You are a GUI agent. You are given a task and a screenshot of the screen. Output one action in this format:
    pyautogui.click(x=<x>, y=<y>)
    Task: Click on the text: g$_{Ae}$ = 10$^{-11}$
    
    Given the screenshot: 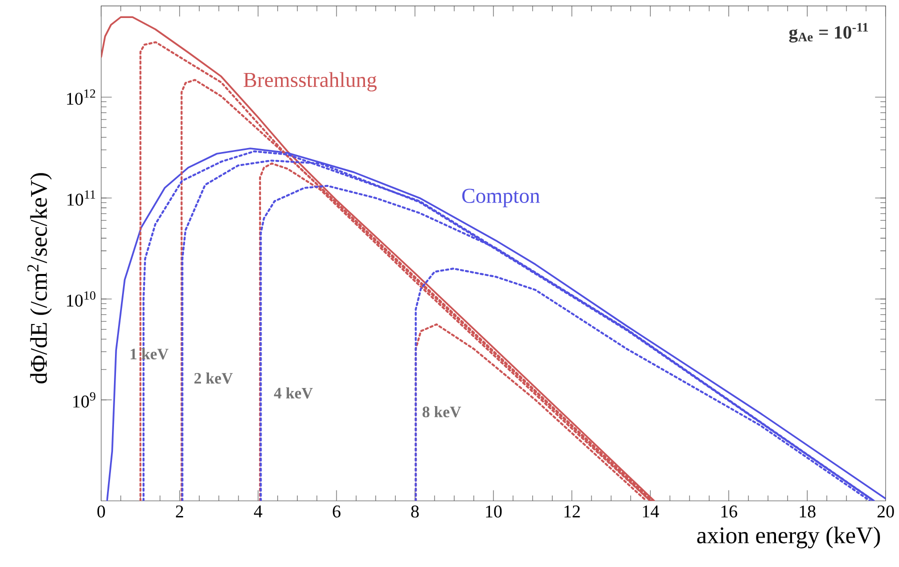 What is the action you would take?
    pyautogui.click(x=828, y=32)
    